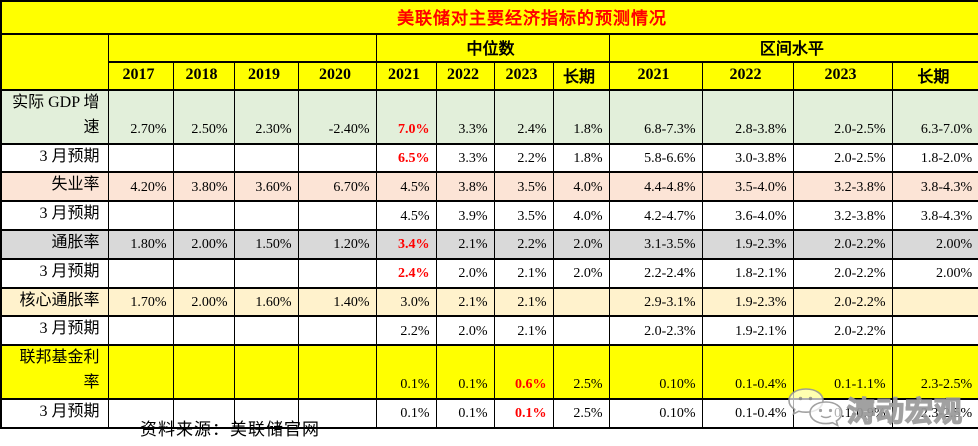 The image size is (978, 446). Describe the element at coordinates (140, 76) in the screenshot. I see `year-header: 2017` at that location.